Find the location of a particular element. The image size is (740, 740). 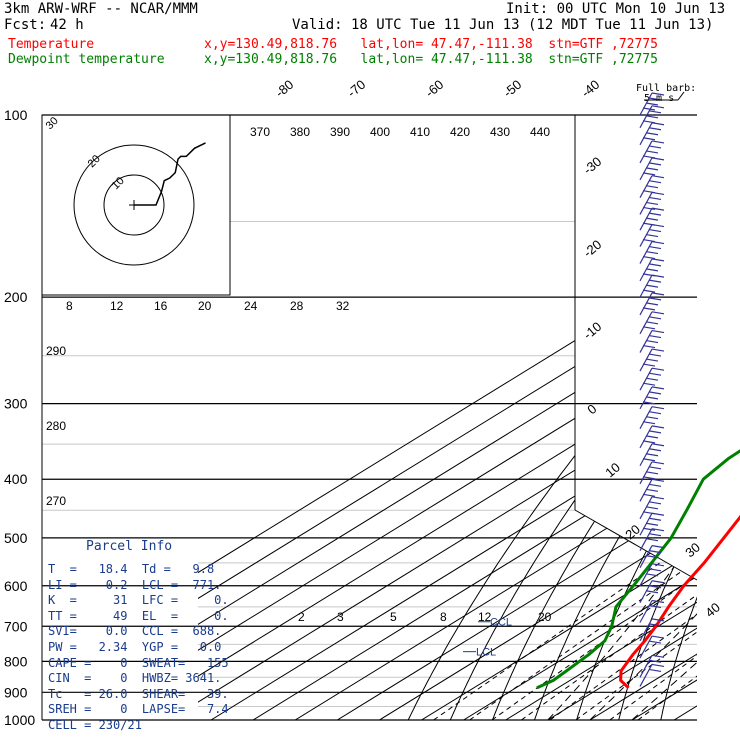

theta-label: 370 is located at coordinates (260, 132).